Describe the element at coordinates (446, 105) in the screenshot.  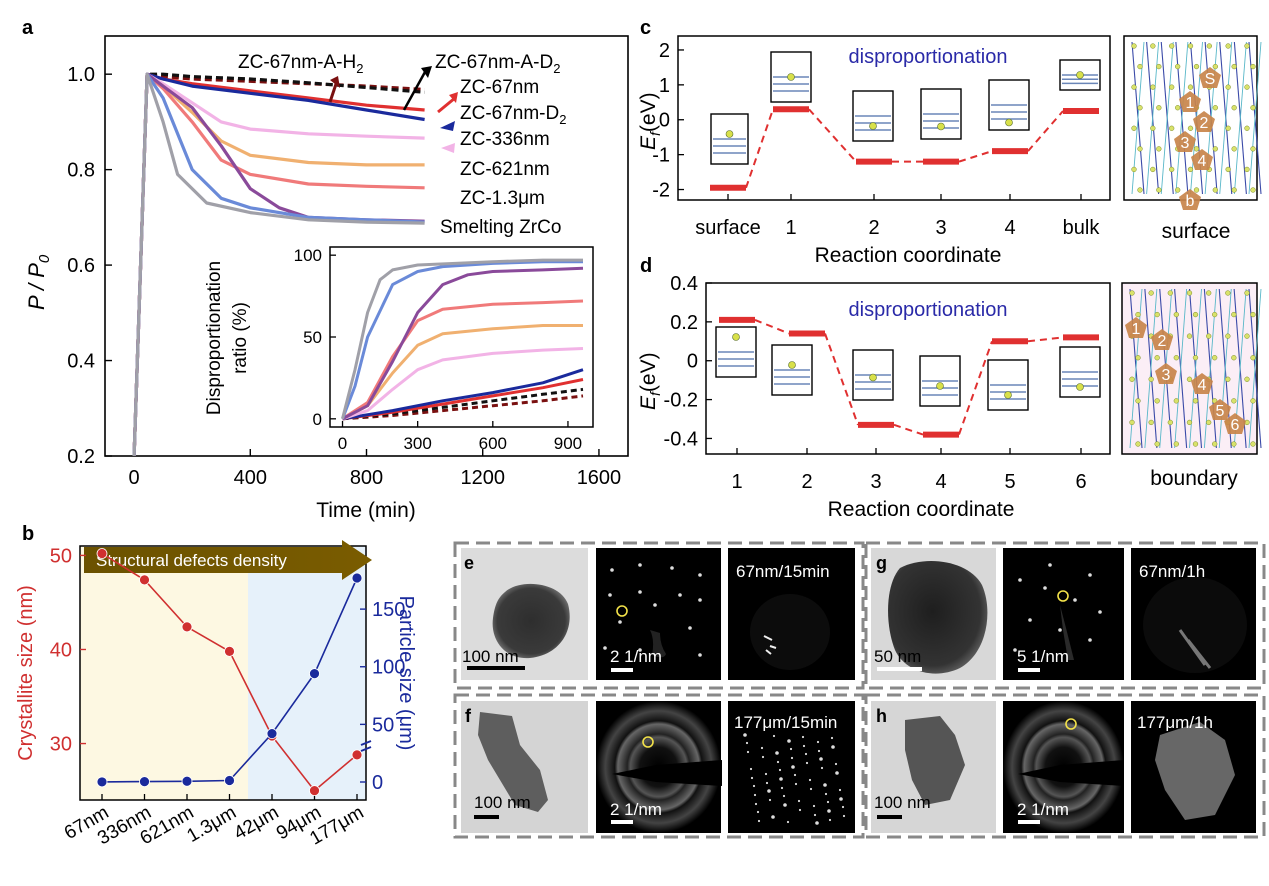
I see `arrow-67nm` at that location.